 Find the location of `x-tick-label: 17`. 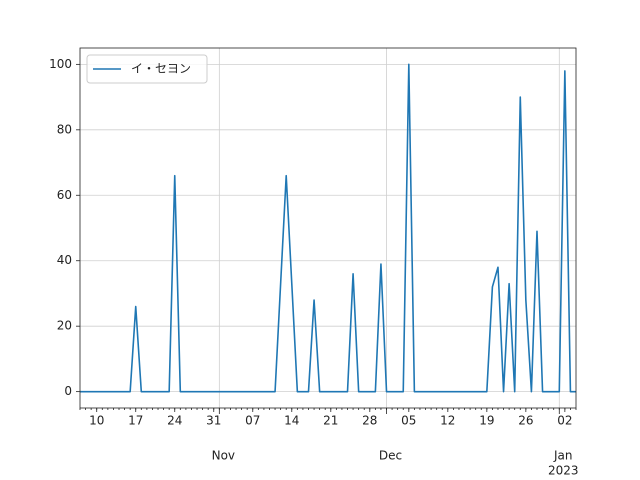

x-tick-label: 17 is located at coordinates (135, 421).